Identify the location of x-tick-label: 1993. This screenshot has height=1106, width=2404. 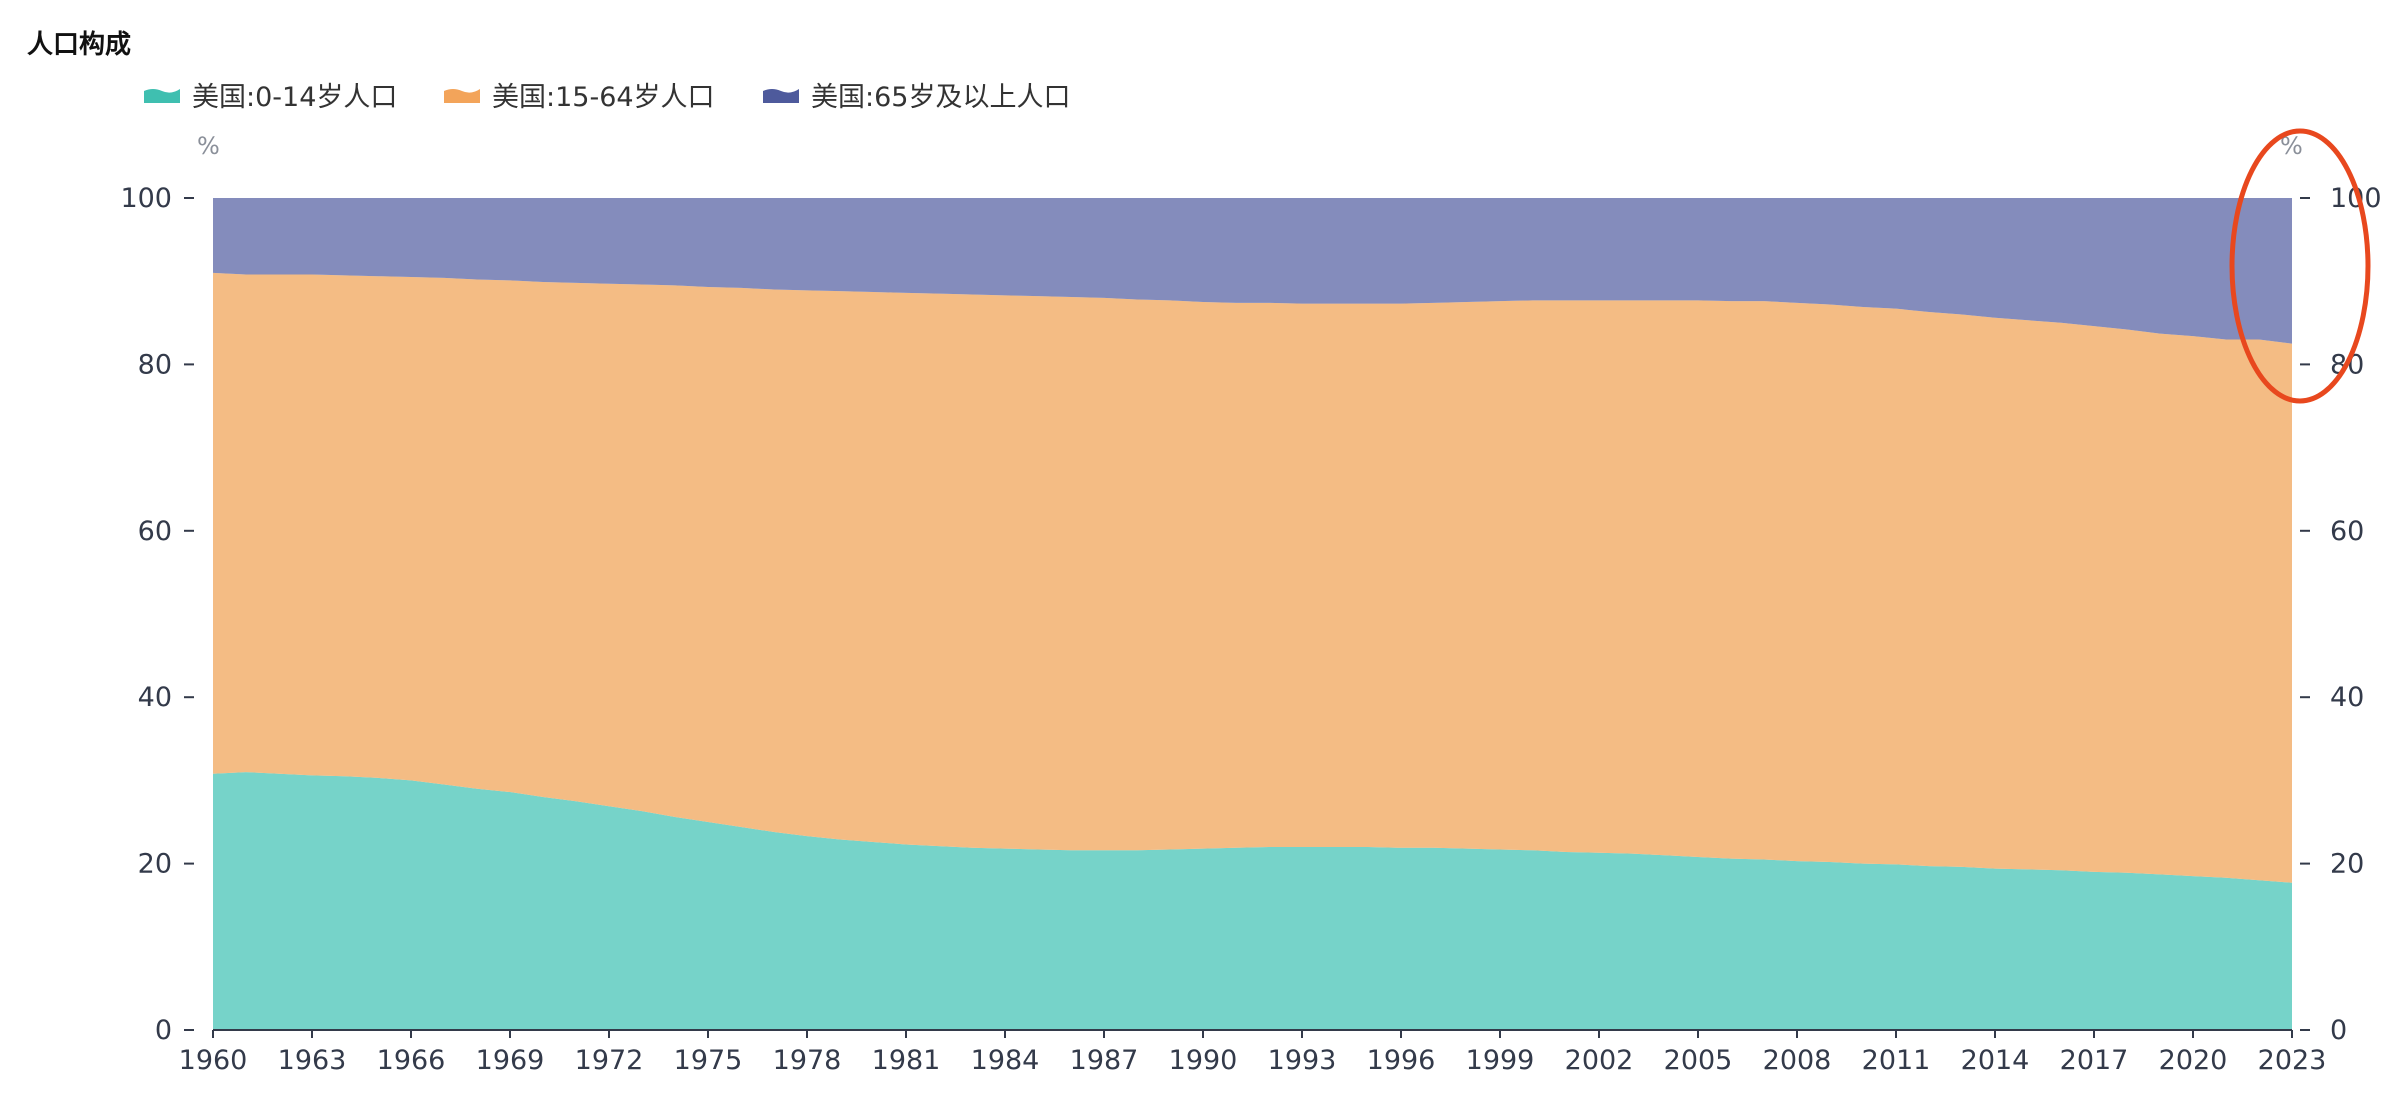
(1302, 1060).